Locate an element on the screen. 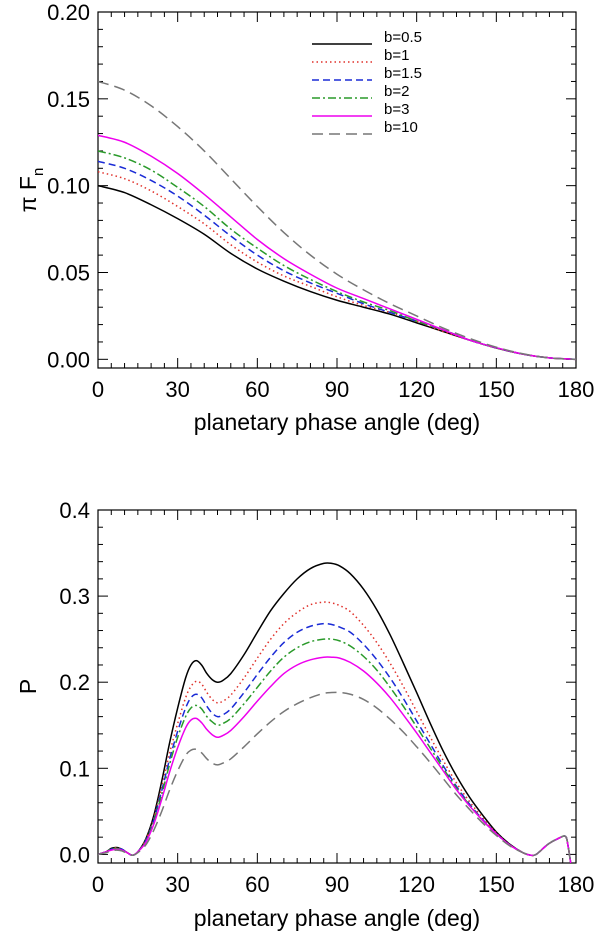  y-tick-label: 0.1 is located at coordinates (74, 768).